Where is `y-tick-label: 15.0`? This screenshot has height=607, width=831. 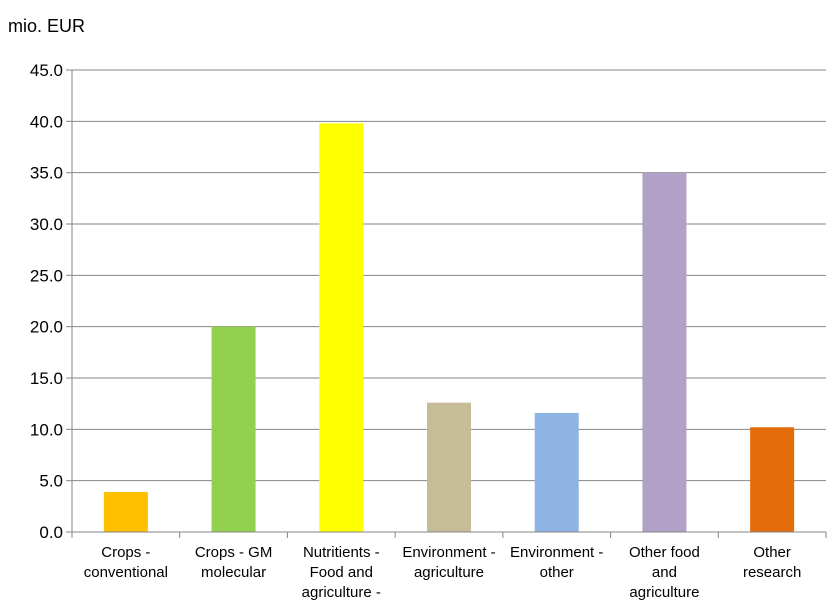 y-tick-label: 15.0 is located at coordinates (46, 378).